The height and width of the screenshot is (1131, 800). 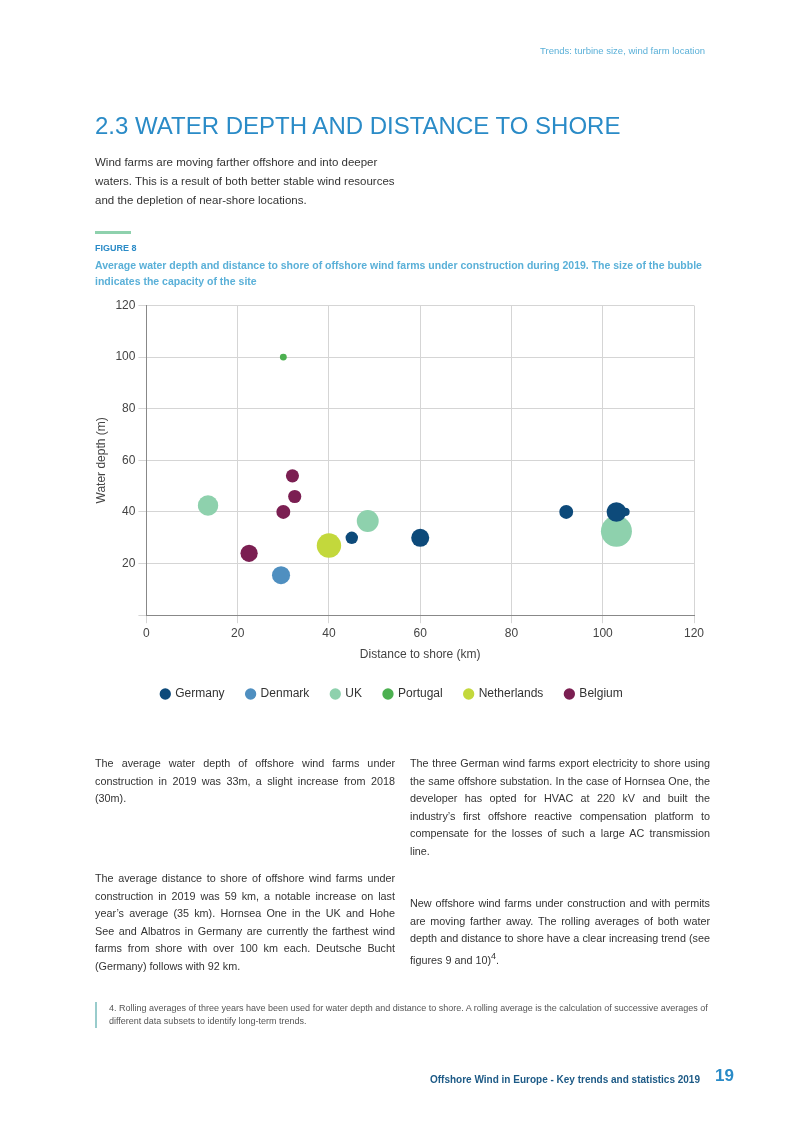 I want to click on legend-label: Netherlands, so click(x=511, y=693).